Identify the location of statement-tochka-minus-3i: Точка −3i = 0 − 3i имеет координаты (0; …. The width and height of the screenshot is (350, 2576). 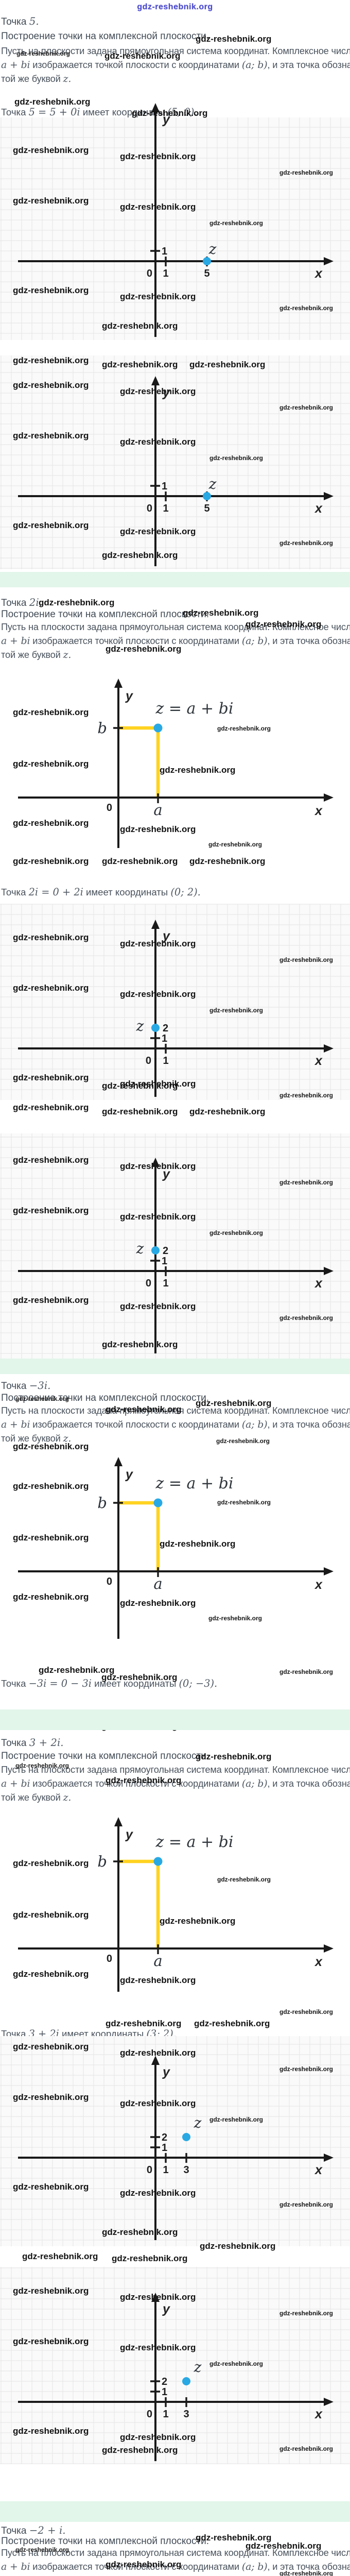
(109, 1683).